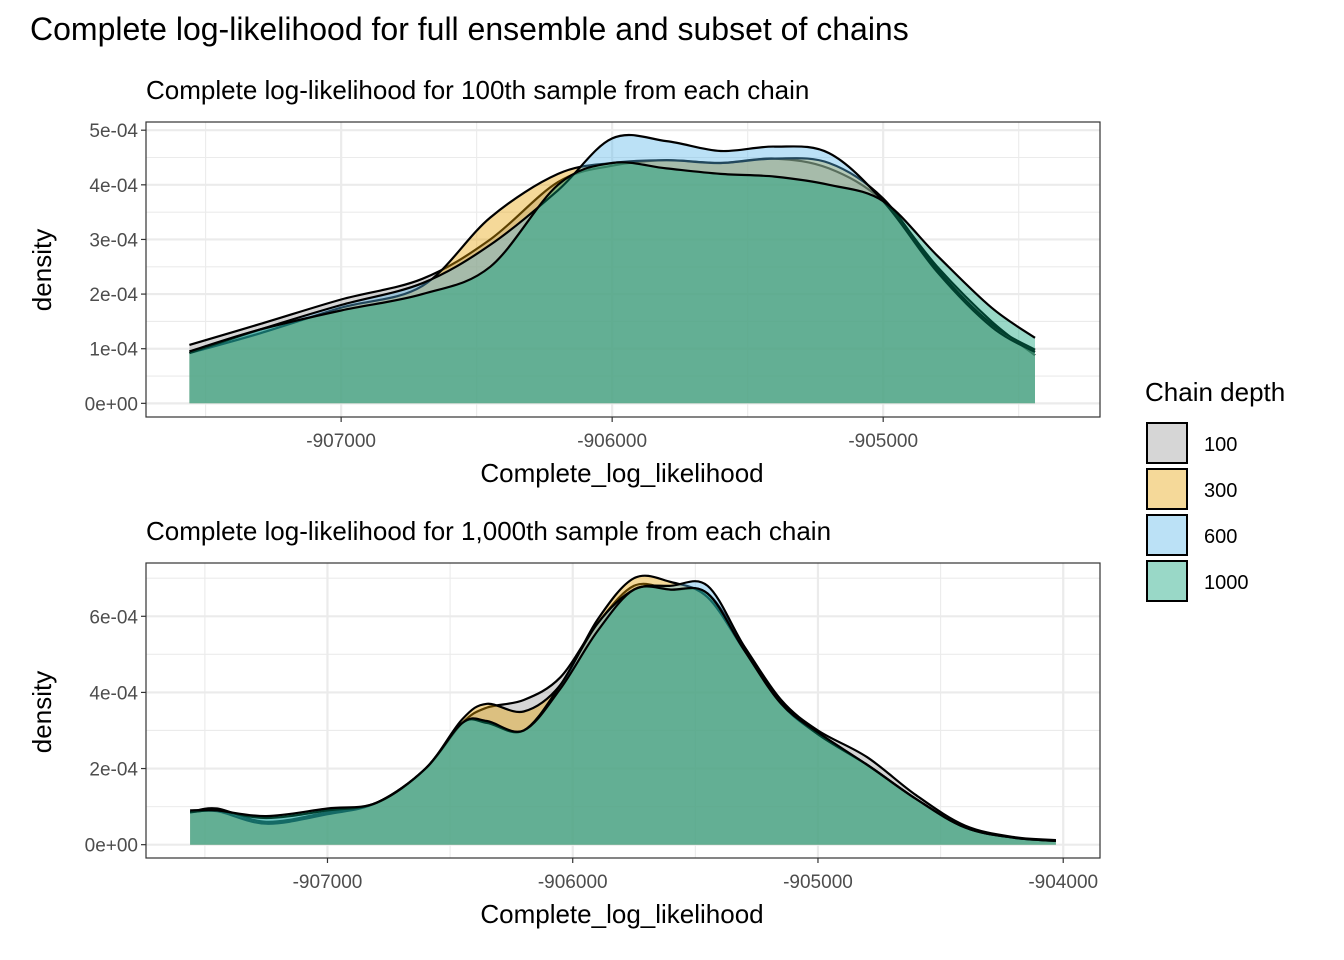 Image resolution: width=1344 pixels, height=960 pixels. I want to click on y-tick-label: 5e-04, so click(113, 131).